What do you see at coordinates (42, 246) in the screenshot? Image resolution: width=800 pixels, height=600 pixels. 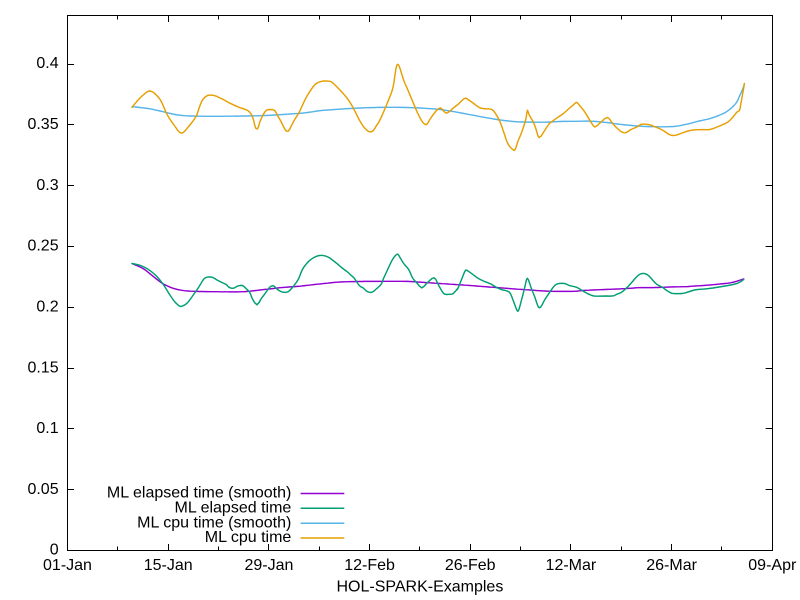 I see `svg-text: 0.25` at bounding box center [42, 246].